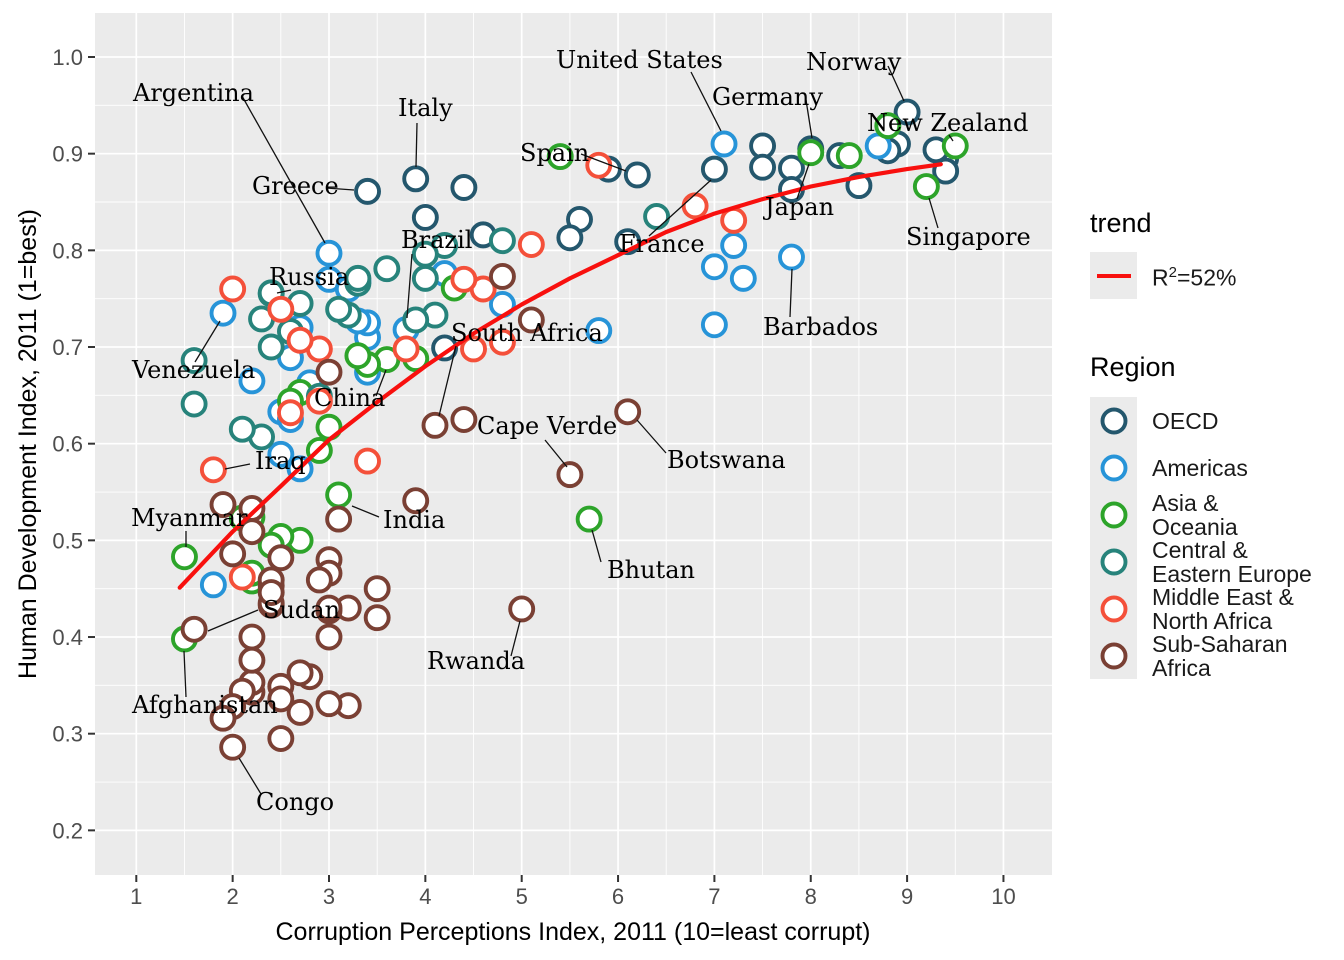 Image resolution: width=1344 pixels, height=960 pixels. I want to click on x-tick-label: 1, so click(136, 896).